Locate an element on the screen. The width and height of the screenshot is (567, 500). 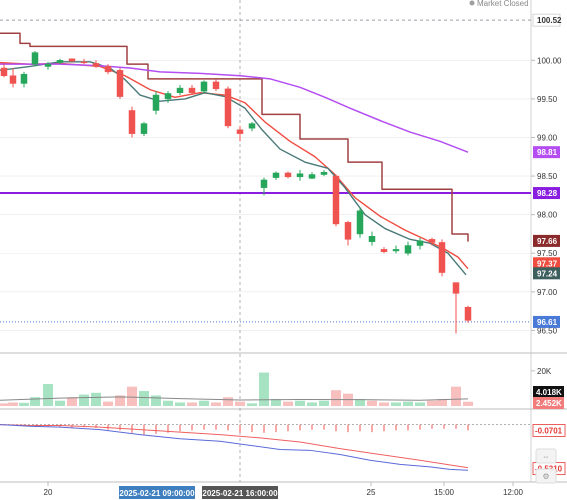
time-tick-label: 25 is located at coordinates (371, 492).